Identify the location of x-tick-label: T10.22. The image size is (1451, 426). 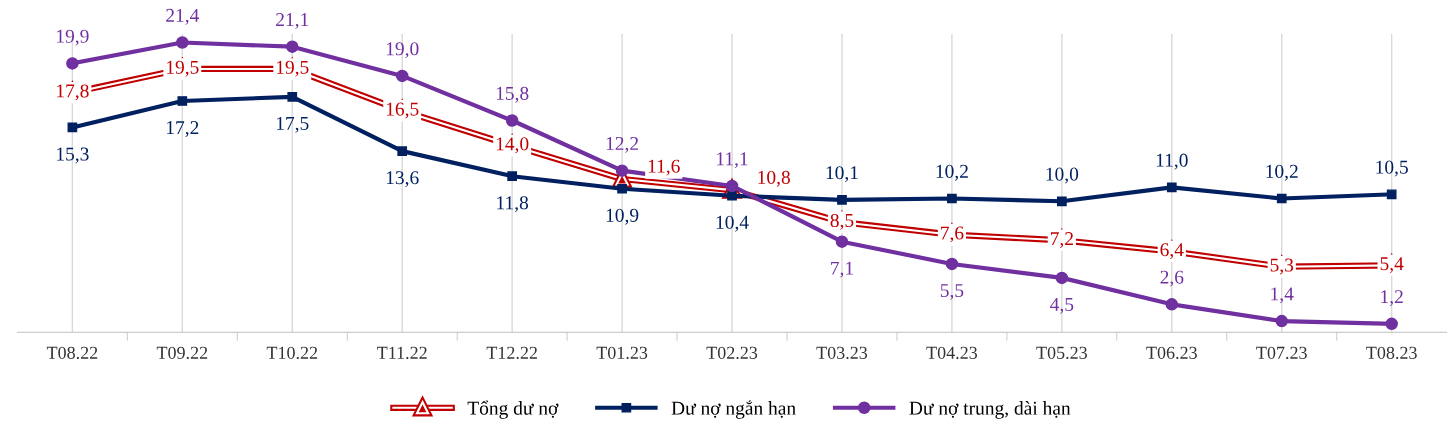
(292, 352).